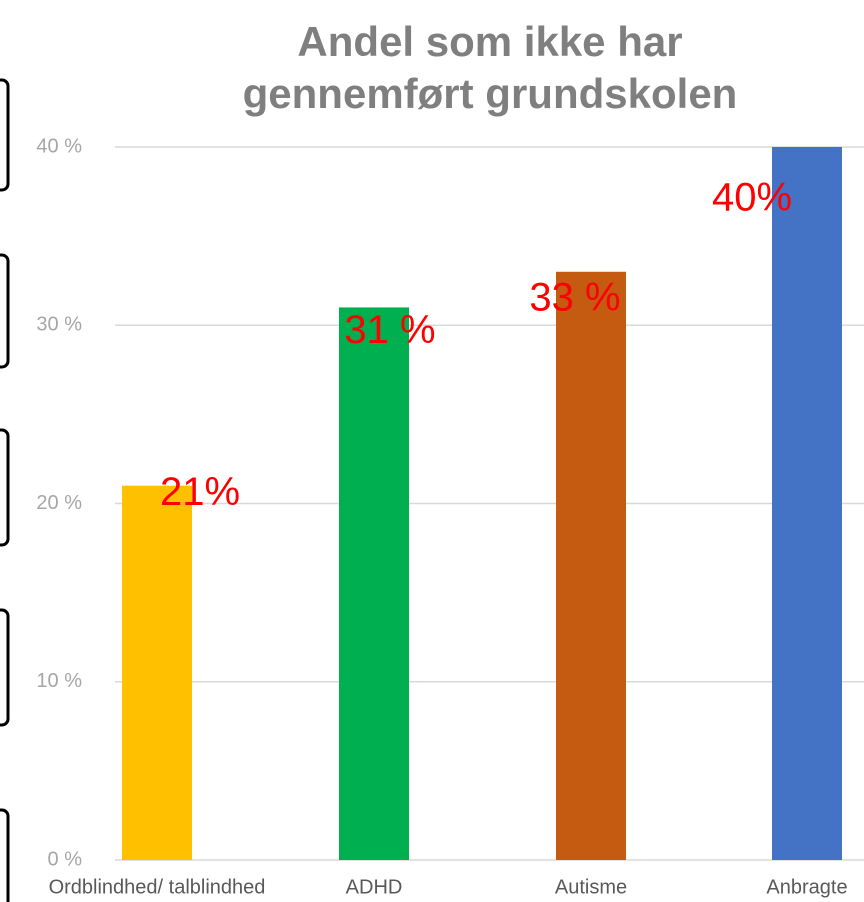  Describe the element at coordinates (374, 887) in the screenshot. I see `x-tick-label: ADHD` at that location.